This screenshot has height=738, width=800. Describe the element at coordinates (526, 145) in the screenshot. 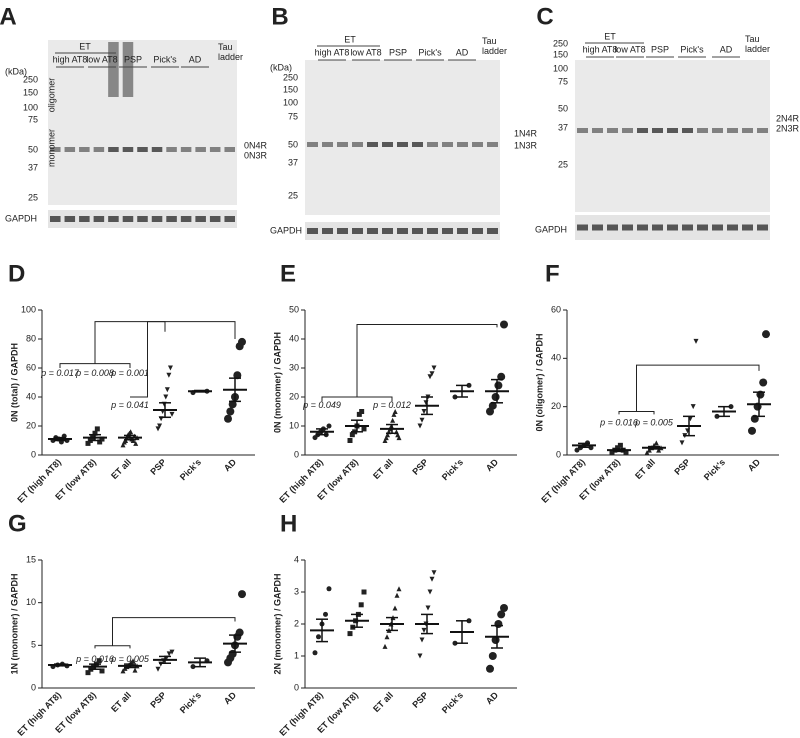

I see `band-label: 1N3R` at that location.